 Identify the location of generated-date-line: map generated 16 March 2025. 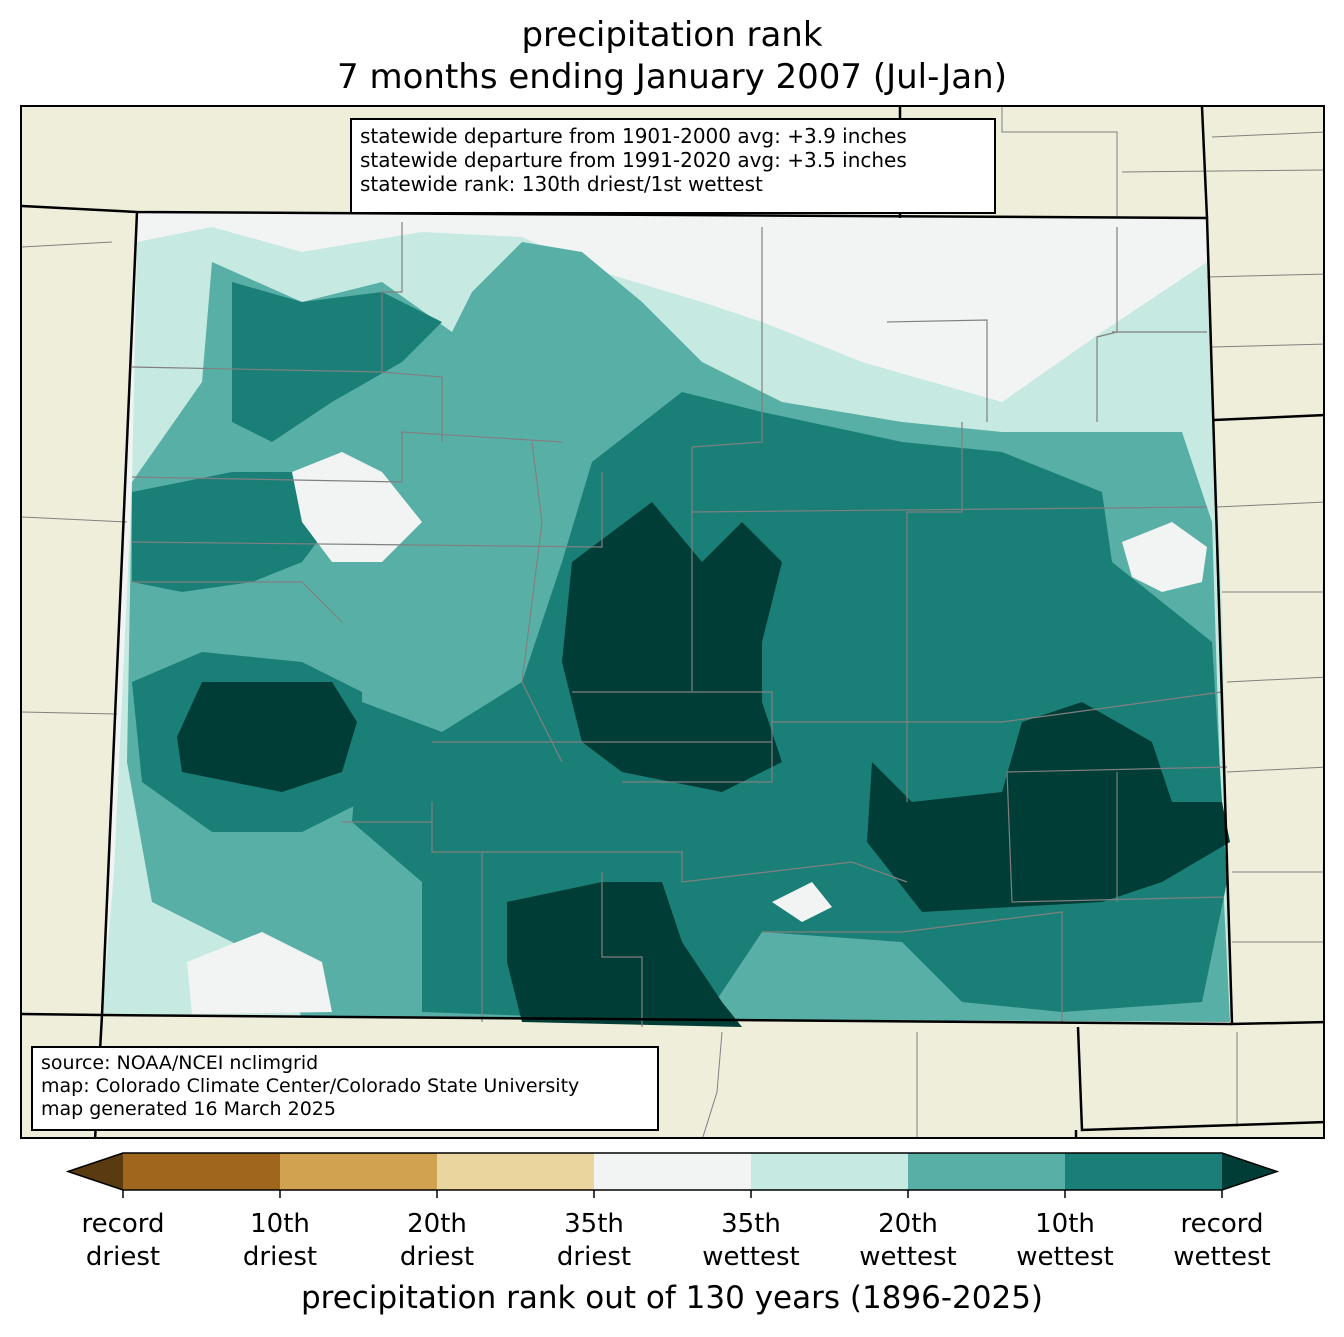
(188, 1109).